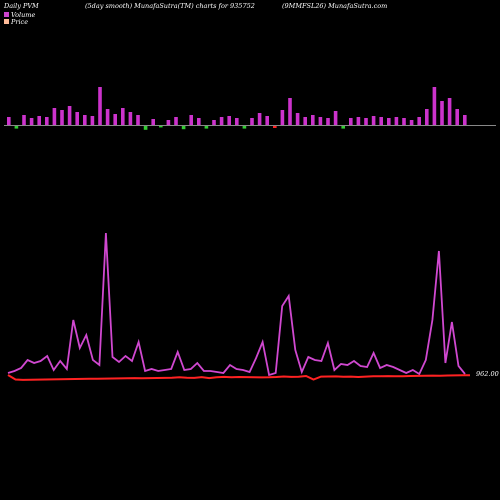 Image resolution: width=500 pixels, height=500 pixels. Describe the element at coordinates (334, 6) in the screenshot. I see `chart-symbol: (9MMFSL26) MunafaSutra.com` at that location.